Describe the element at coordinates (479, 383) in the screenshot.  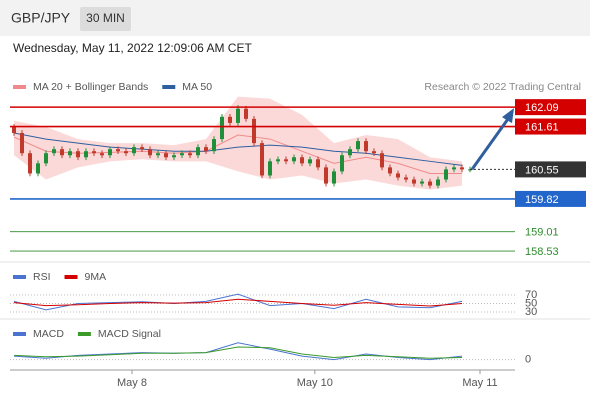
I see `x-tick-label: May 11` at that location.